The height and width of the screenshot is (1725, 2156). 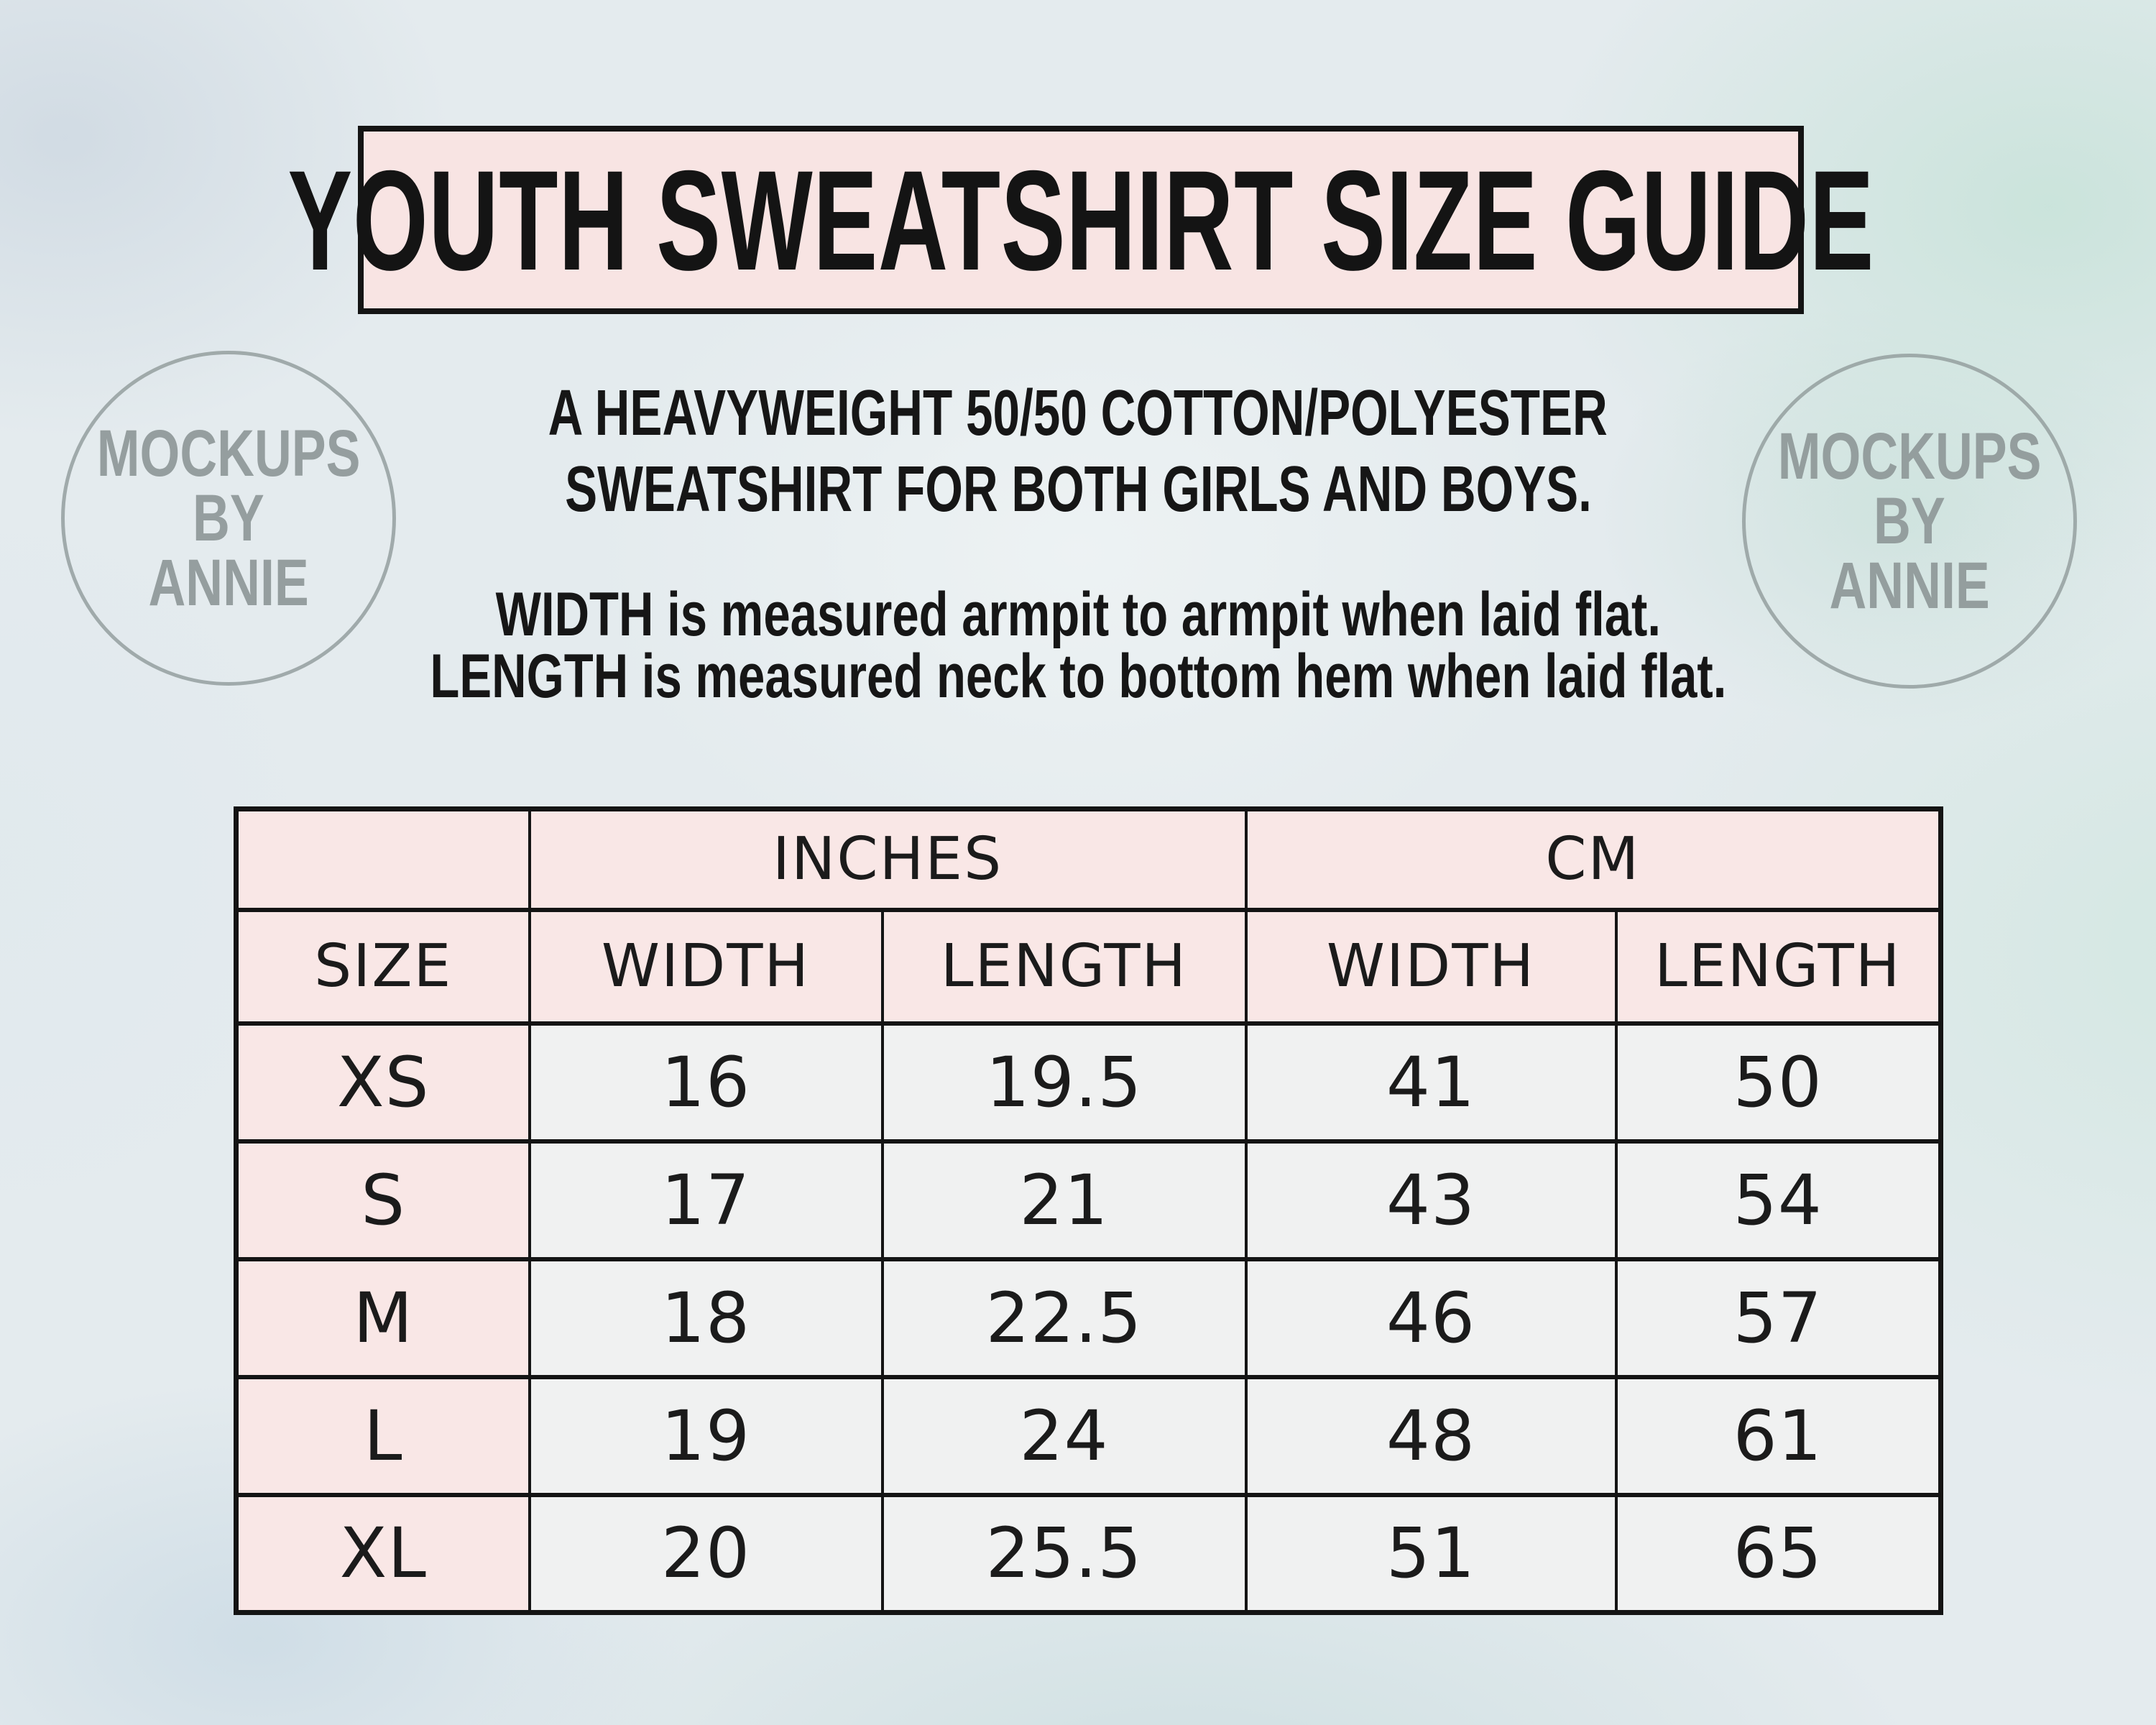 I want to click on table-row-xs: XS 16 19.5 41 50, so click(x=1088, y=1082).